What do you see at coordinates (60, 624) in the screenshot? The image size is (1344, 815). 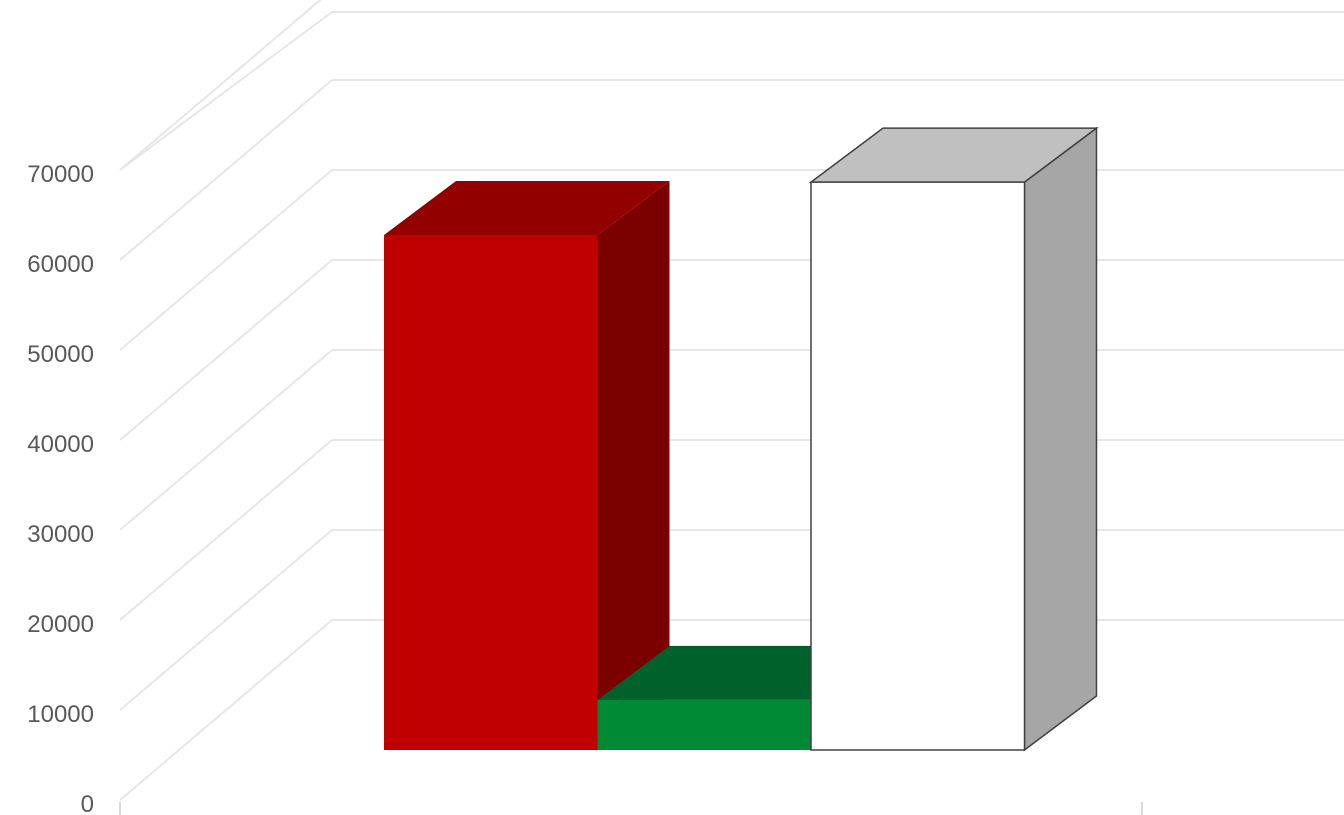 I see `y-tick-label: 20000` at bounding box center [60, 624].